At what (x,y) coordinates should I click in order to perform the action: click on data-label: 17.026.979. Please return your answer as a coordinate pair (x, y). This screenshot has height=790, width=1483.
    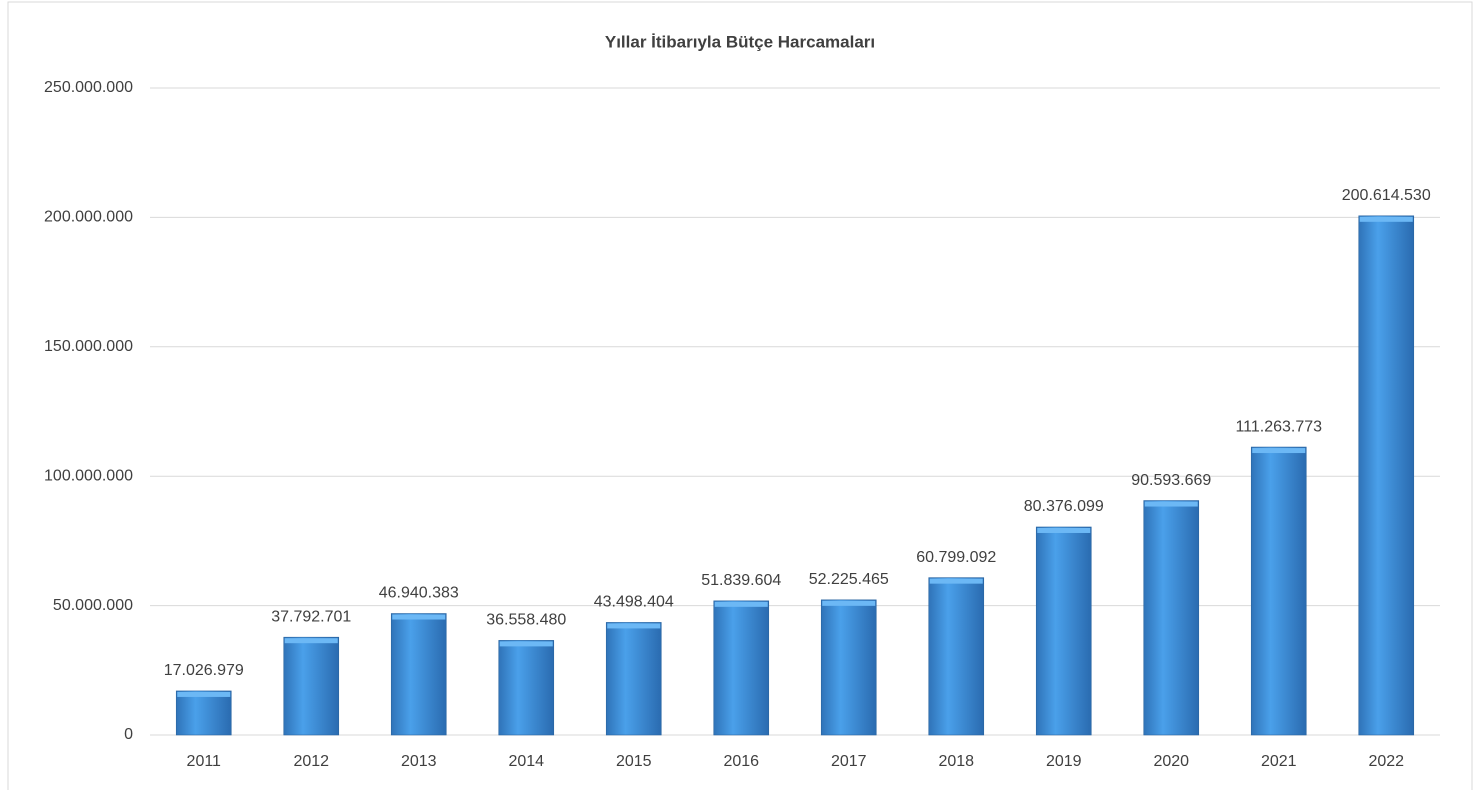
    Looking at the image, I should click on (204, 670).